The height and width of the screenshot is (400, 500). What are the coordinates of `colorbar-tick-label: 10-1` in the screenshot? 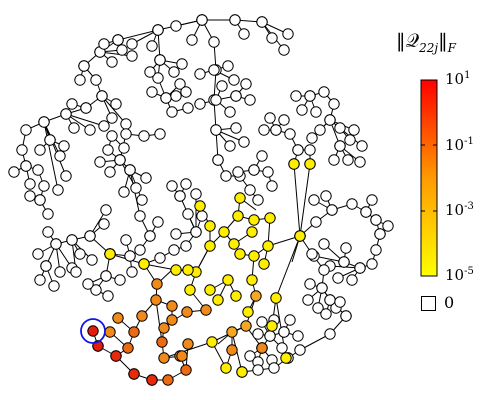 It's located at (459, 145).